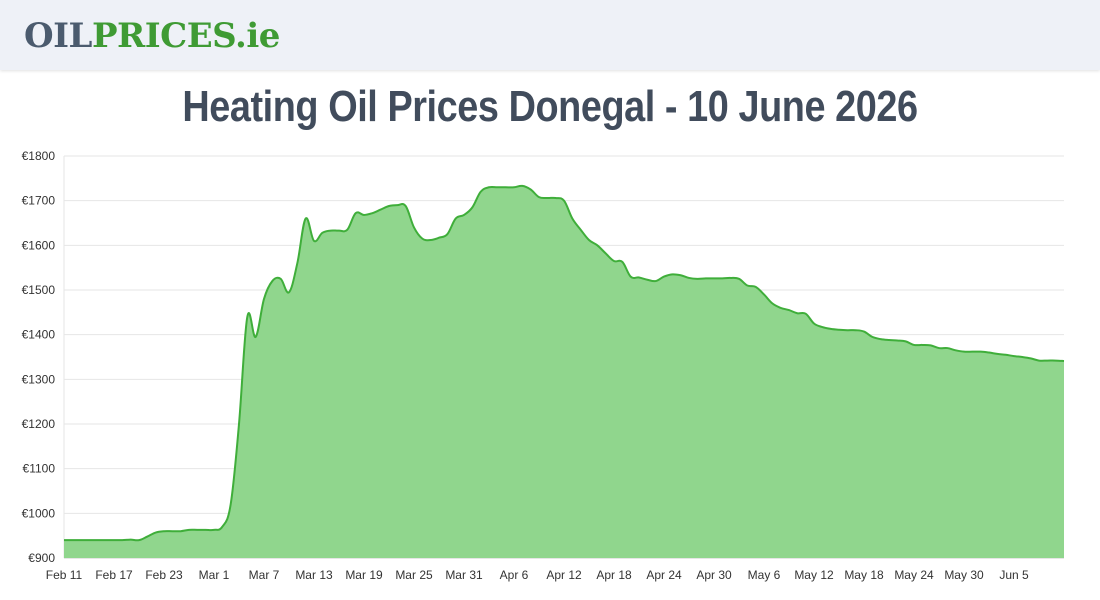  What do you see at coordinates (41, 558) in the screenshot?
I see `y-tick-label: €900` at bounding box center [41, 558].